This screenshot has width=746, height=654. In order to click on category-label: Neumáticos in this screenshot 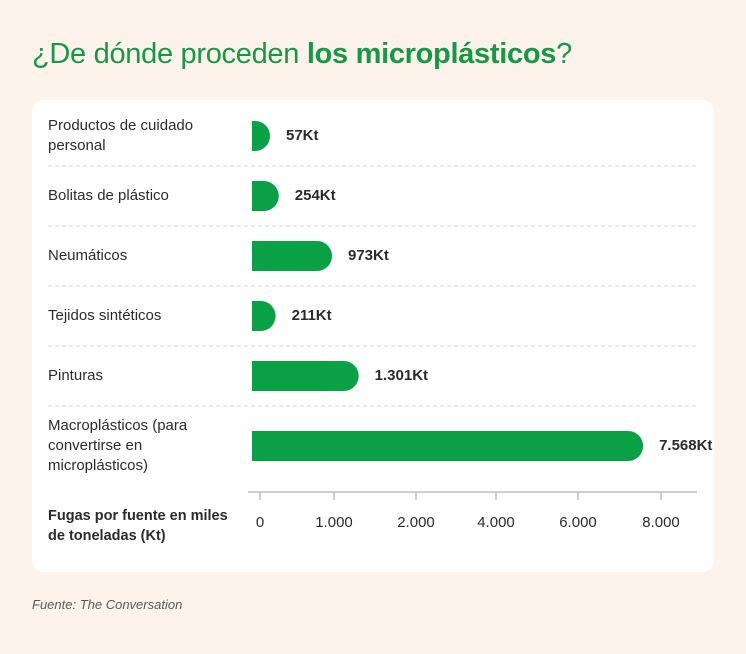, I will do `click(87, 255)`.